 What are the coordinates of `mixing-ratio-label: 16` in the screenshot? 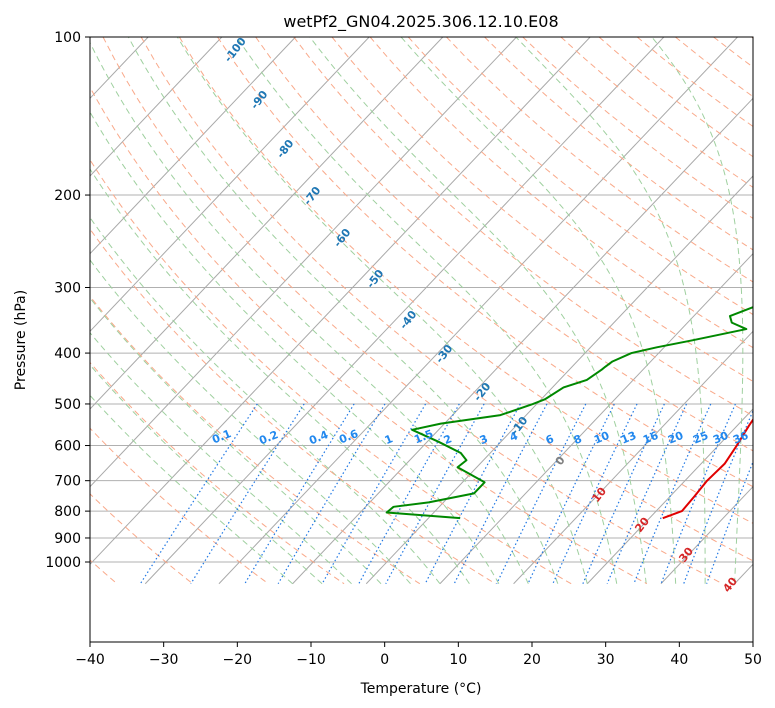 It's located at (650, 438).